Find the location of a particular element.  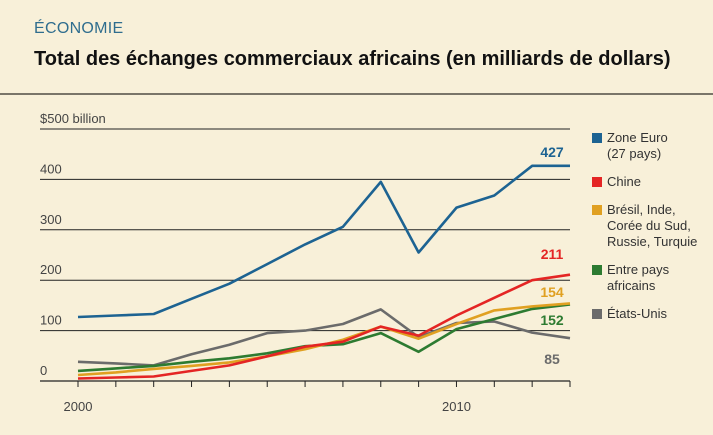

section-kicker: ÉCONOMIE is located at coordinates (79, 28).